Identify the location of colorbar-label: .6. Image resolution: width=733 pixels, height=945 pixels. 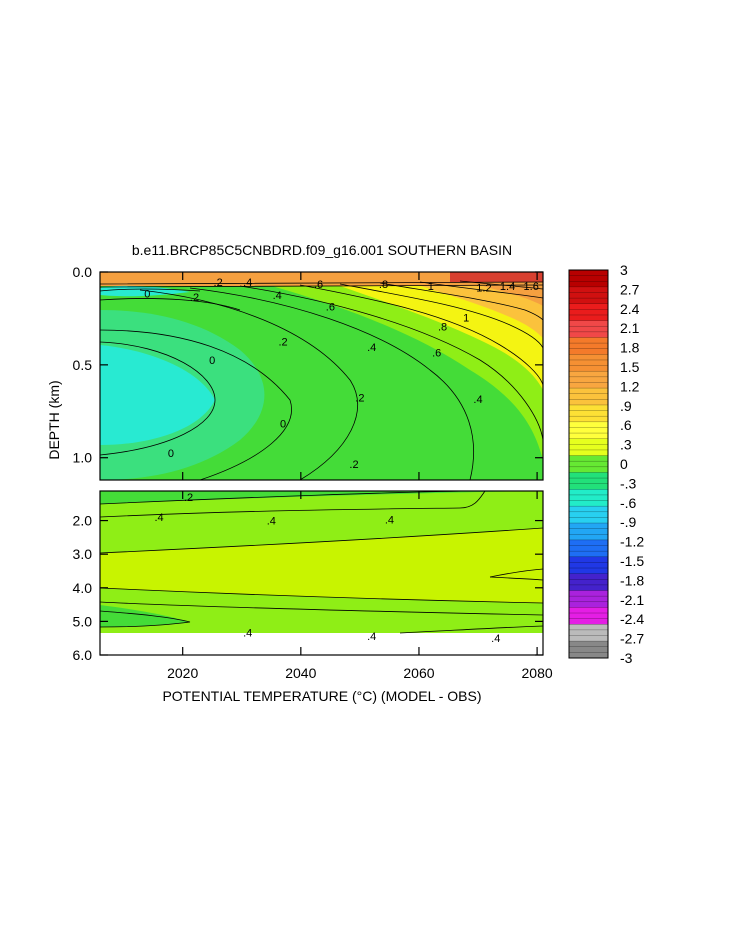
(626, 425).